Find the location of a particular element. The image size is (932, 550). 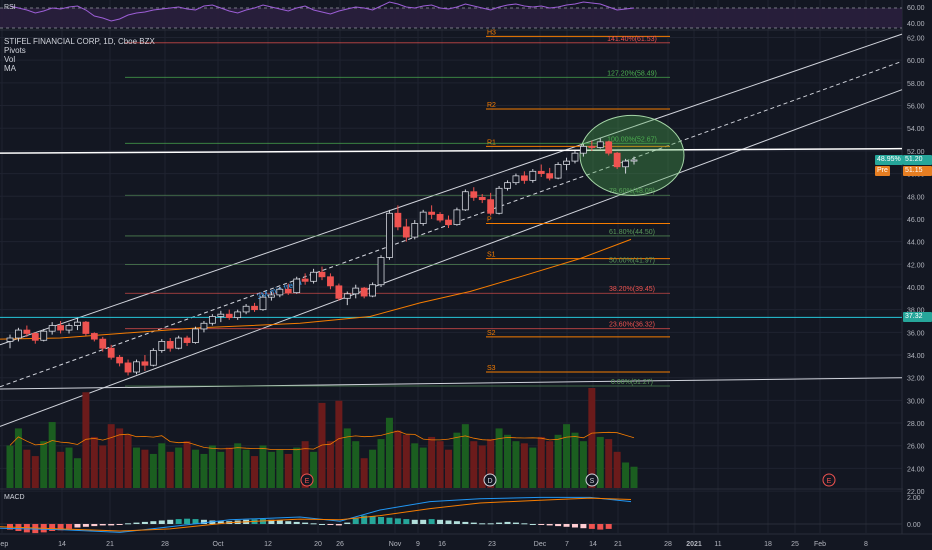

resistance-line is located at coordinates (451, 150).